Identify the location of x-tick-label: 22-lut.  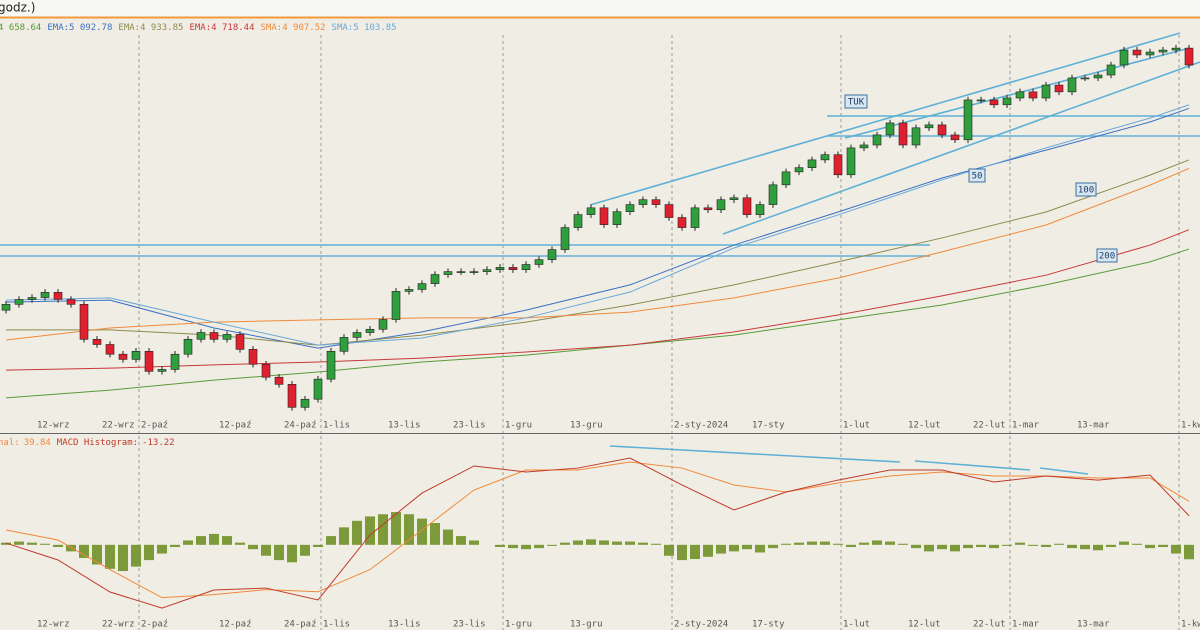
(989, 426).